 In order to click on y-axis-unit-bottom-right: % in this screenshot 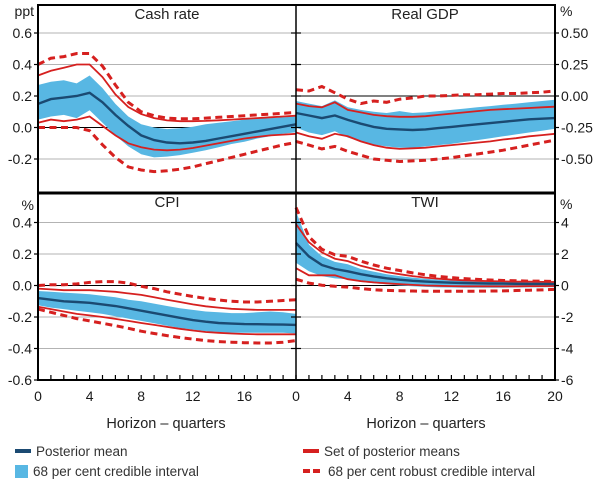, I will do `click(566, 204)`.